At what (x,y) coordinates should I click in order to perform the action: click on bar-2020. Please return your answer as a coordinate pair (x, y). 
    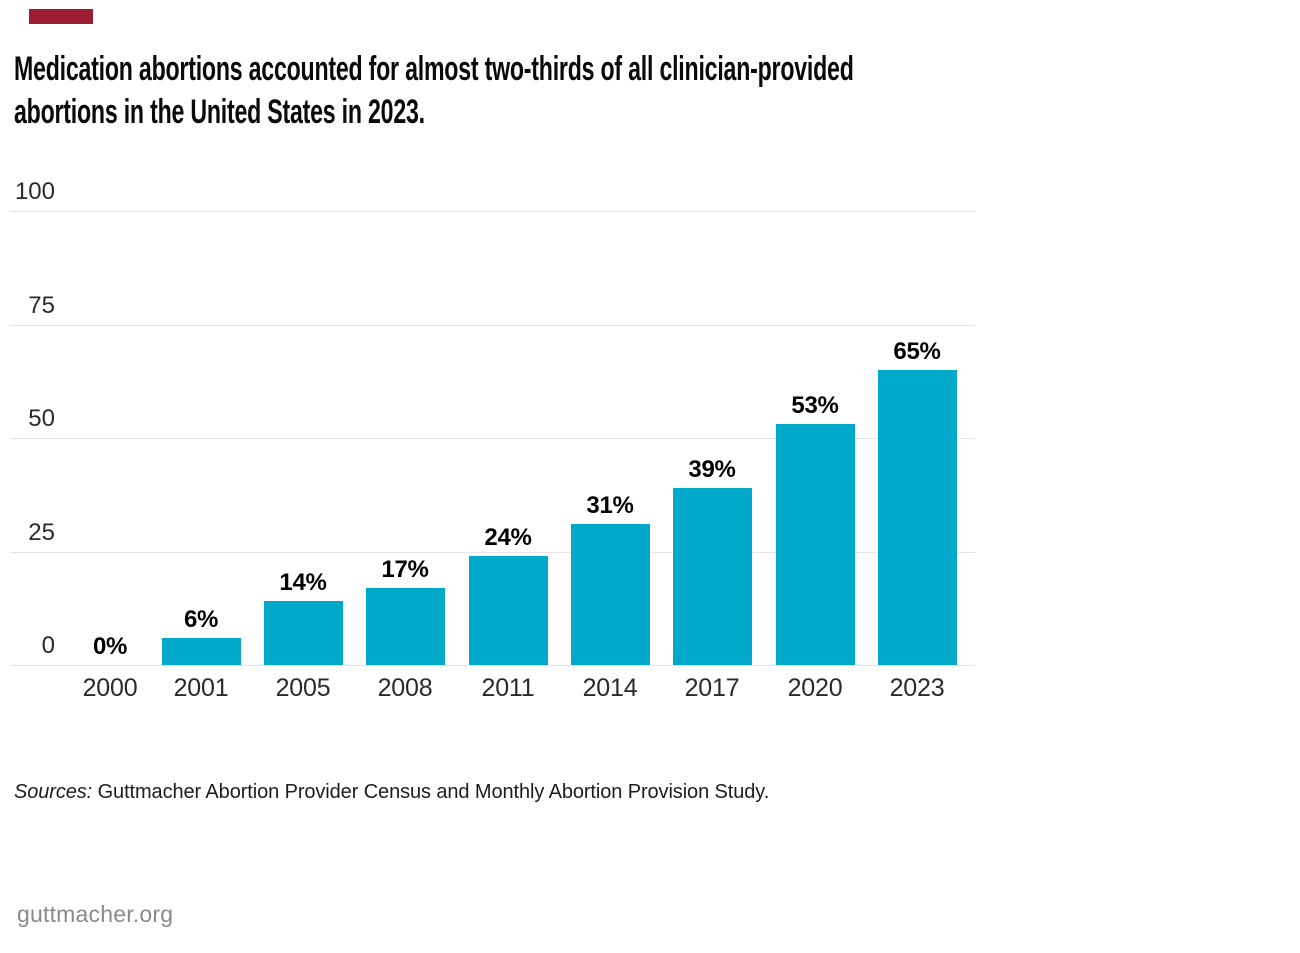
    Looking at the image, I should click on (815, 544).